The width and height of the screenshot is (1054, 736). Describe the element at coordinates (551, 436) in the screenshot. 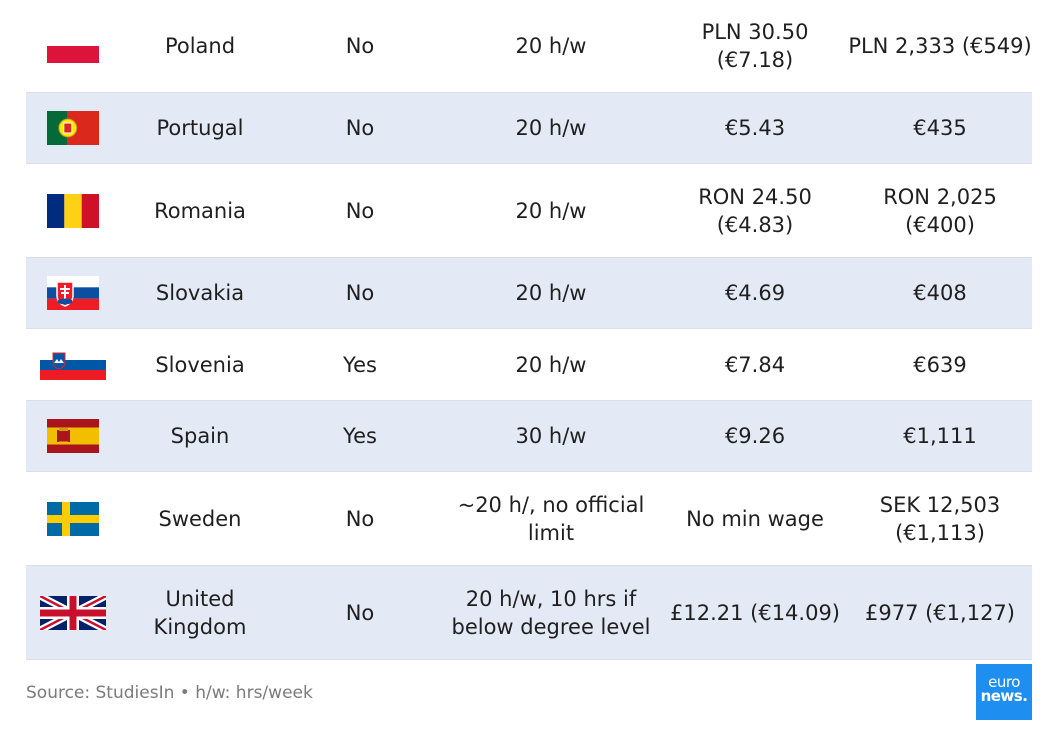

I see `hours-cell: 30 h/w` at that location.